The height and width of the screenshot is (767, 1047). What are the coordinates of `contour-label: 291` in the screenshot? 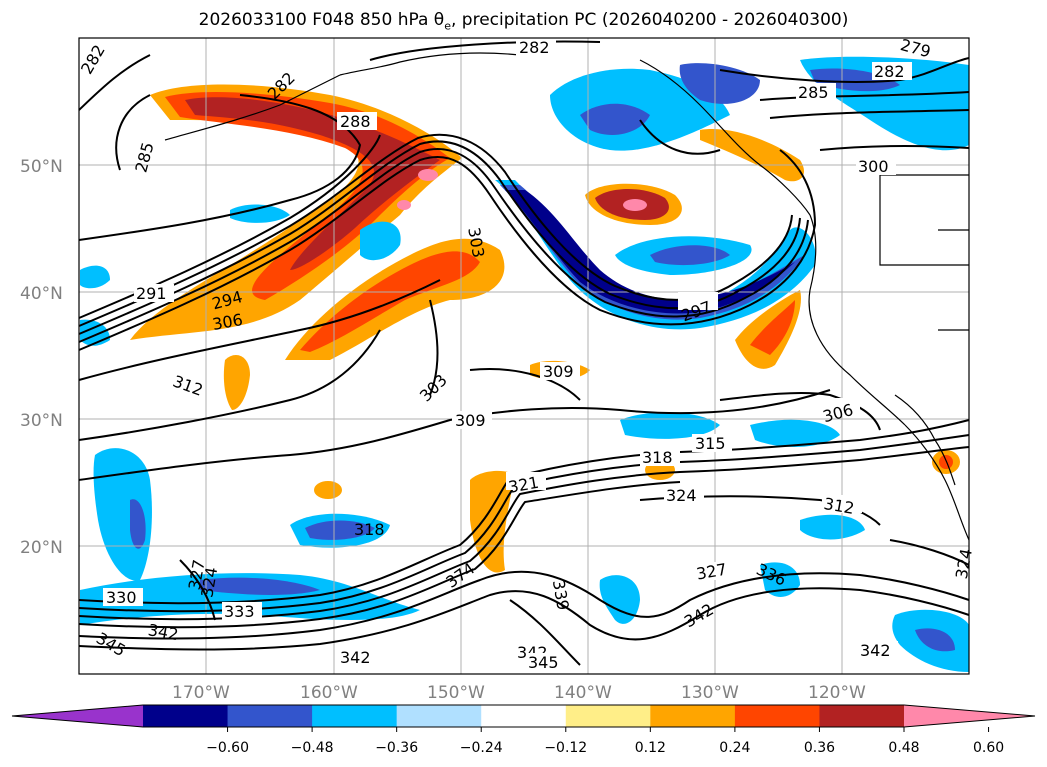 It's located at (151, 293).